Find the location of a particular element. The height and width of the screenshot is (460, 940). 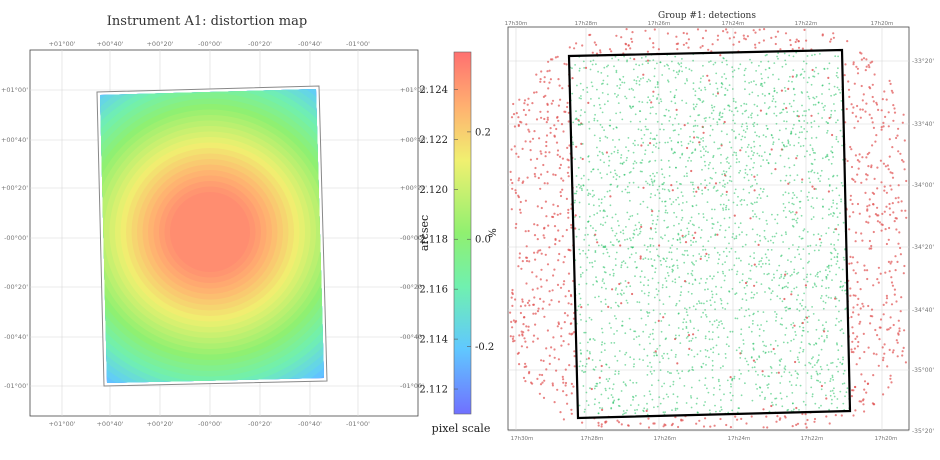

colorbar-left-tick-label: 2.124 is located at coordinates (433, 90).